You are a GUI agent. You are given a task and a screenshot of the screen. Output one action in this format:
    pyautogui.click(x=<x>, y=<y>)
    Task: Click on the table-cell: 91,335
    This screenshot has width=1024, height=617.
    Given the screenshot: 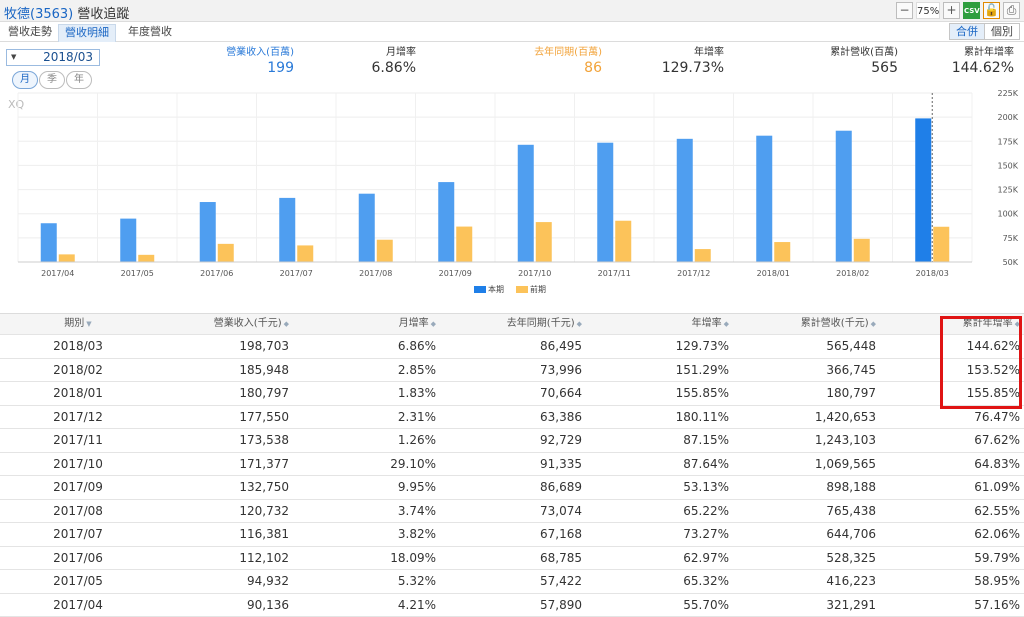 What is the action you would take?
    pyautogui.click(x=561, y=464)
    